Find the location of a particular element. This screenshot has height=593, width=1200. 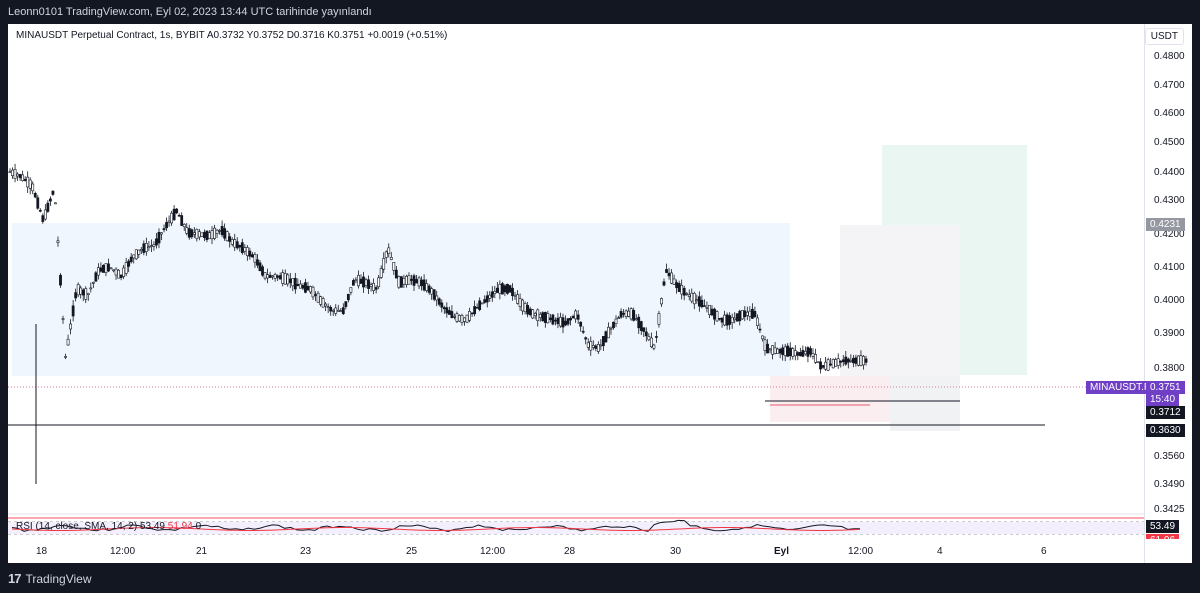

stop-zone-box is located at coordinates (830, 399).